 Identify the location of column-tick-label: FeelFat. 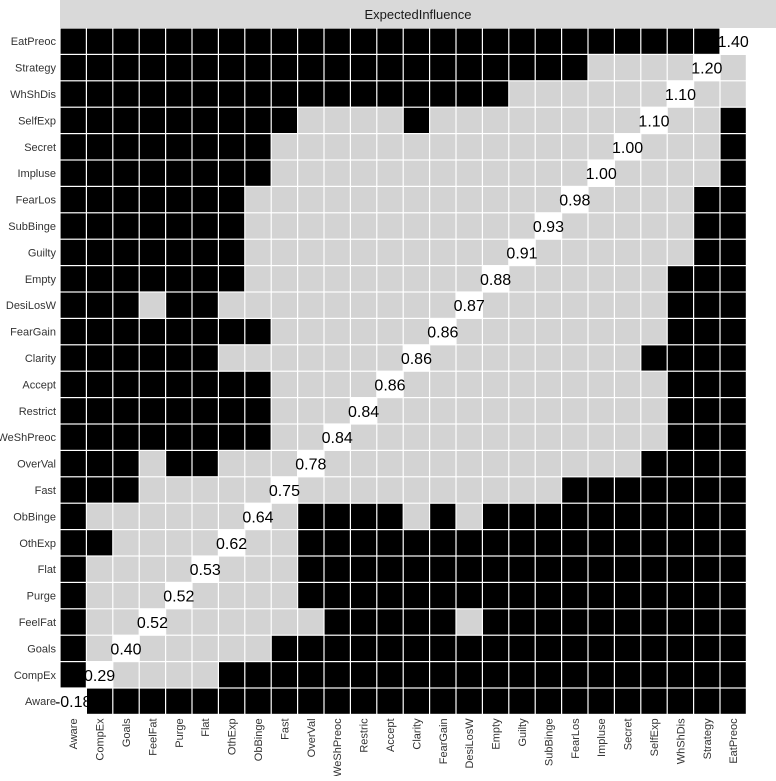
(153, 736).